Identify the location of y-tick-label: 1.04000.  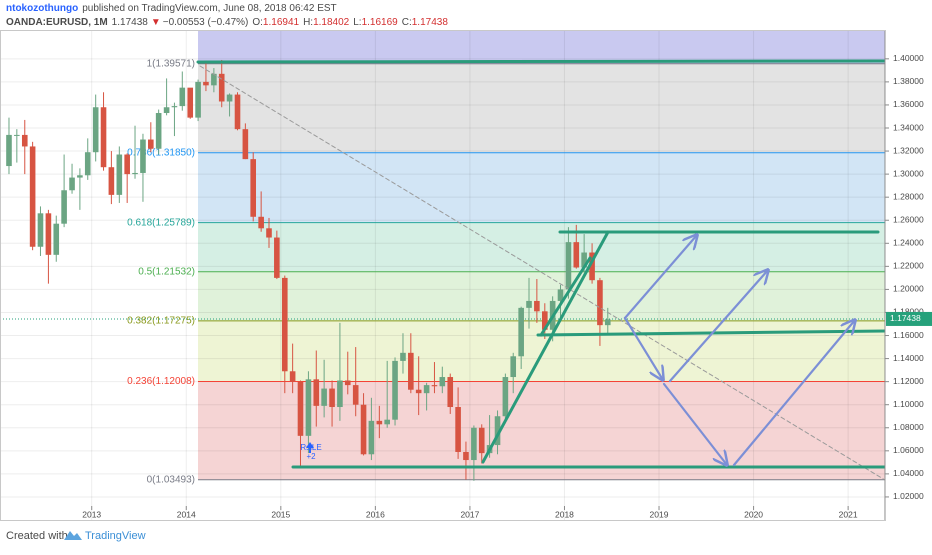
(908, 473).